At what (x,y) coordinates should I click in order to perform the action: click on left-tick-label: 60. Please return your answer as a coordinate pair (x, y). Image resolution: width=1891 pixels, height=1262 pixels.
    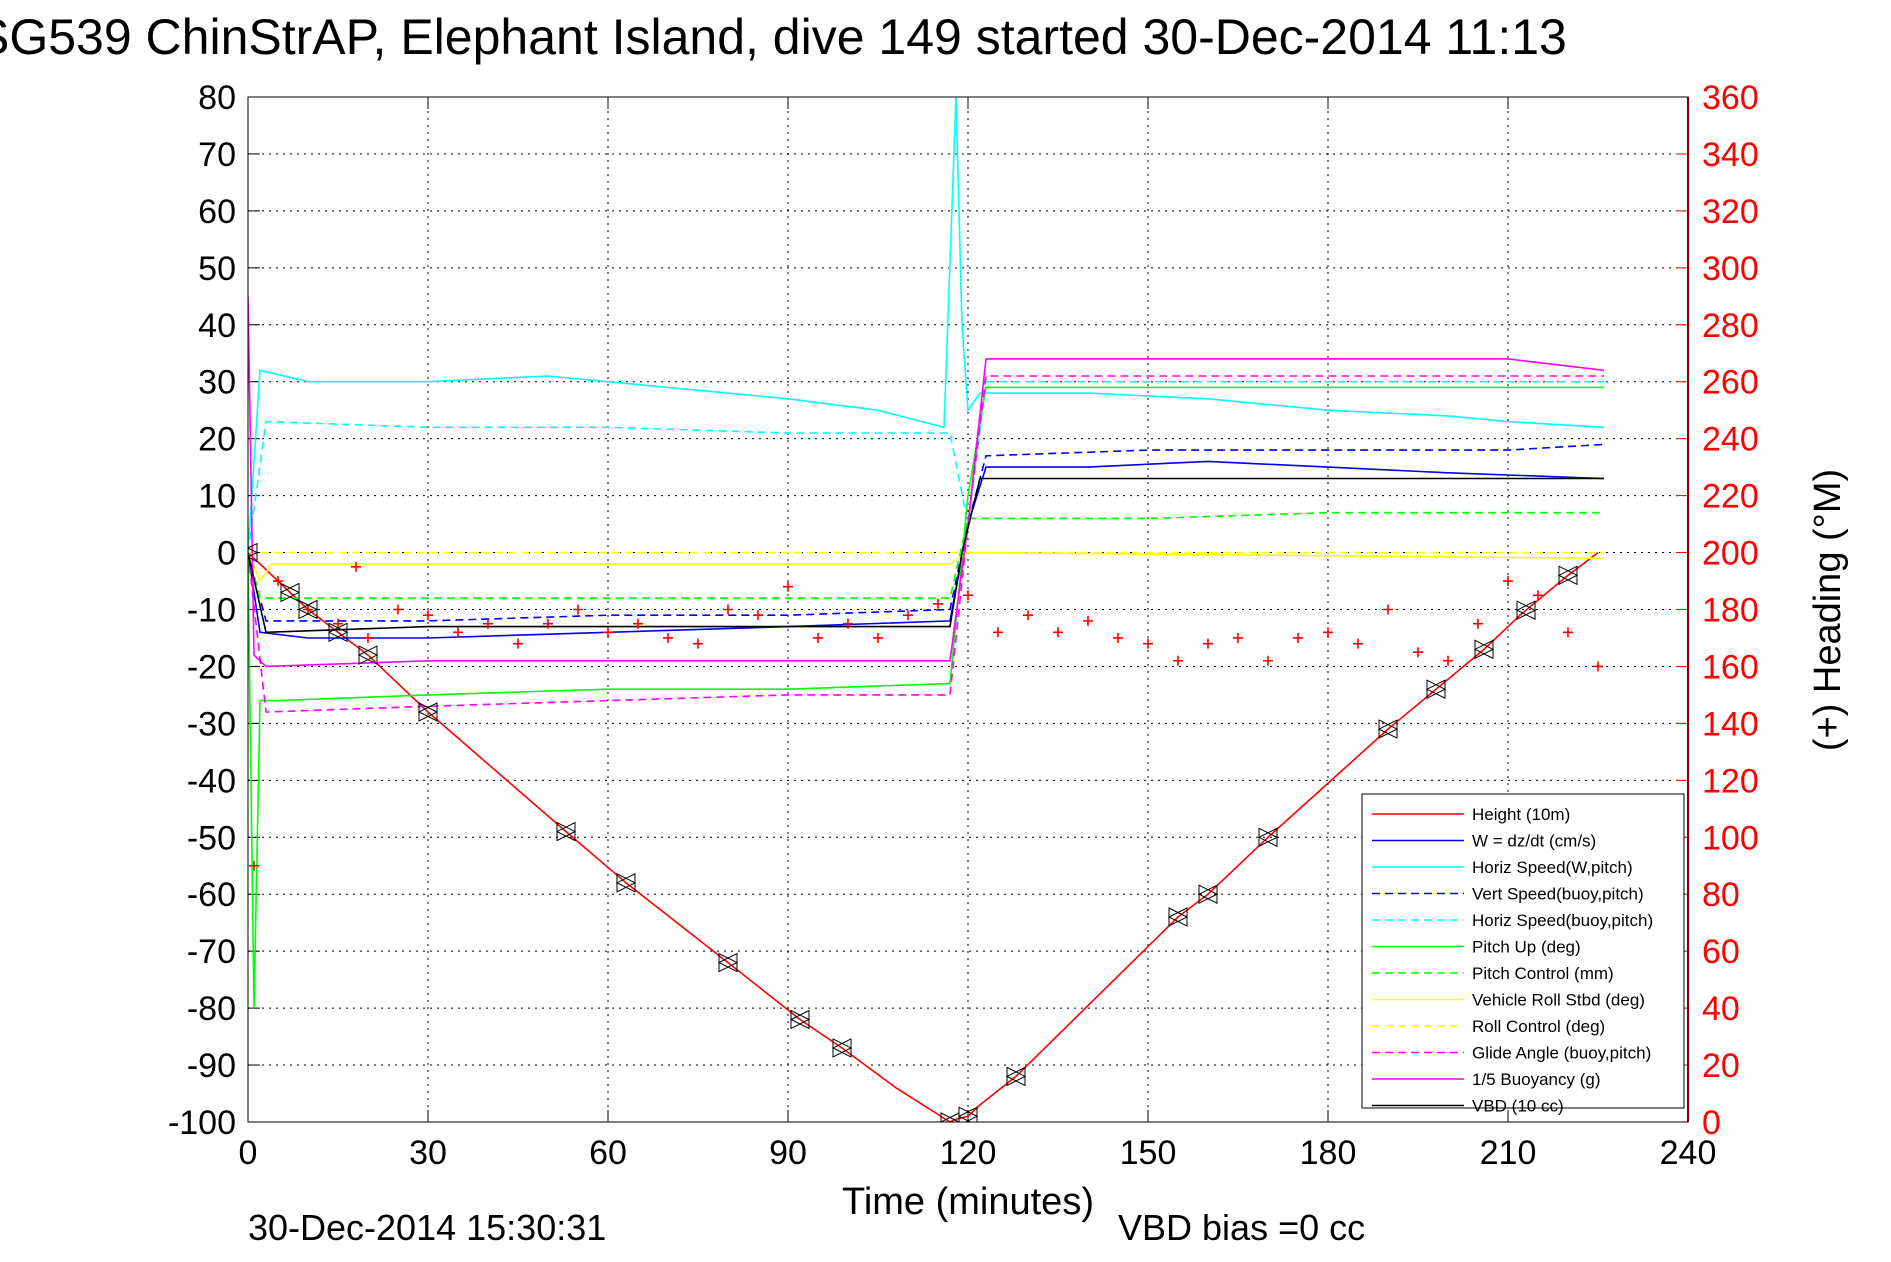
    Looking at the image, I should click on (217, 212).